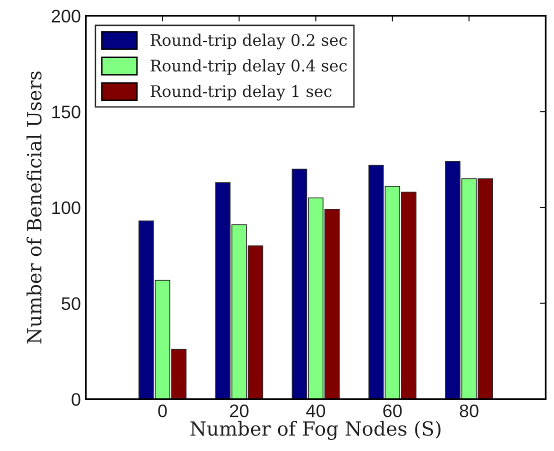  I want to click on y-tick-label: 200, so click(66, 16).